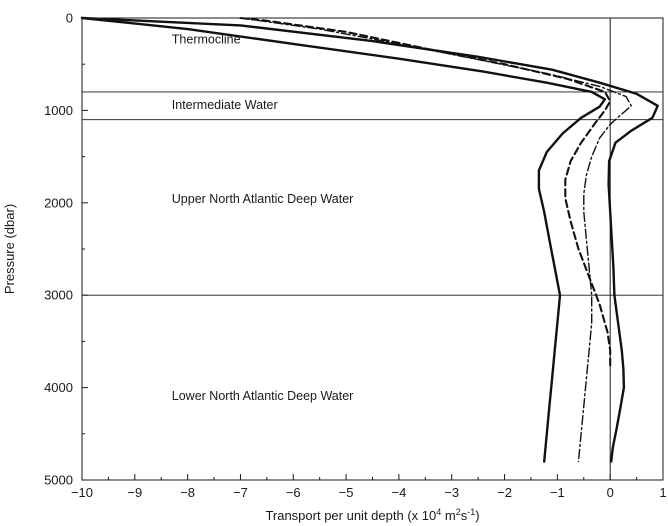  Describe the element at coordinates (58, 387) in the screenshot. I see `y-tick-label: 4000` at that location.